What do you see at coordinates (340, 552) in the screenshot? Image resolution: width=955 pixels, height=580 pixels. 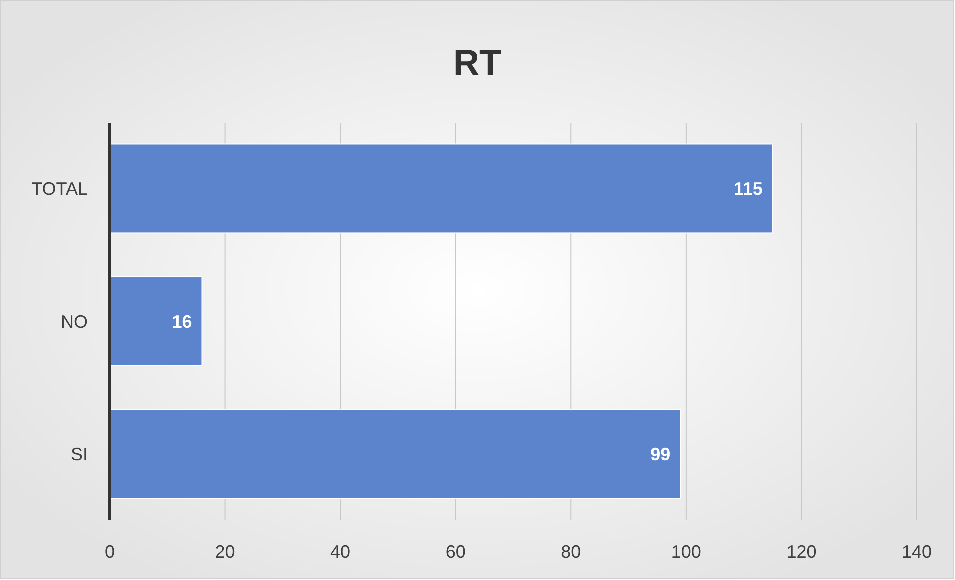 I see `x-tick-label: 40` at bounding box center [340, 552].